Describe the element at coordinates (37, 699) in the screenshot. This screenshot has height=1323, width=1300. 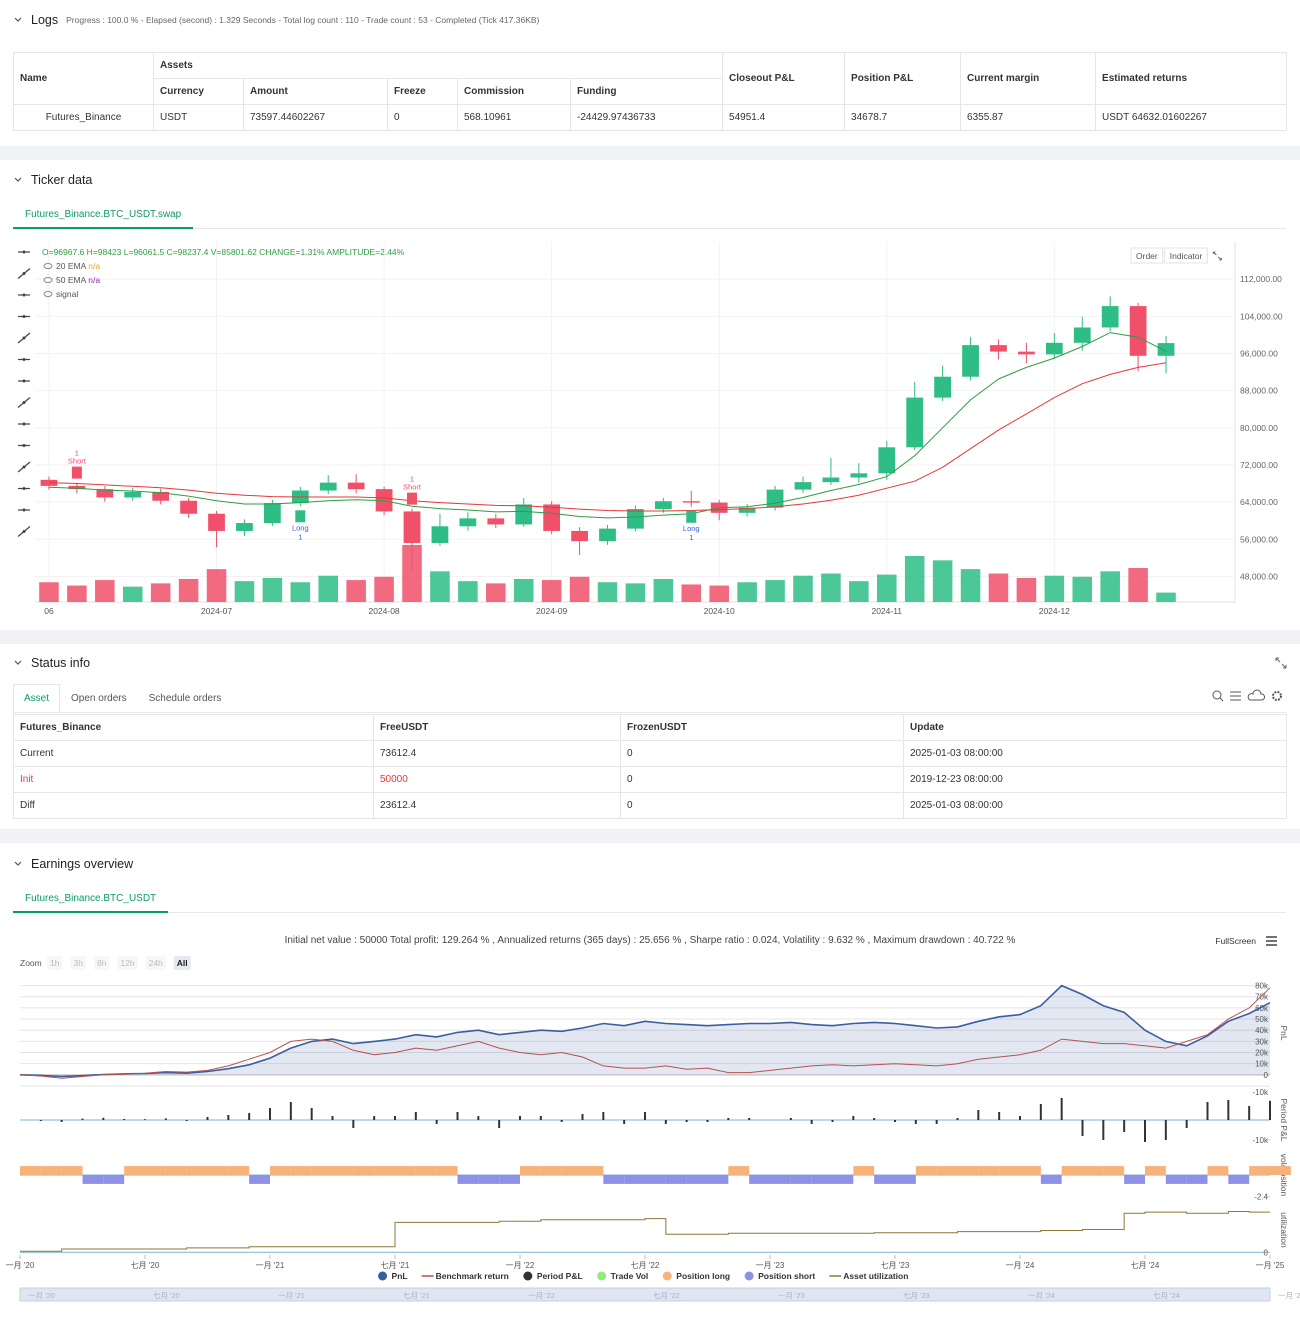
I see `status-tab: Asset` at that location.